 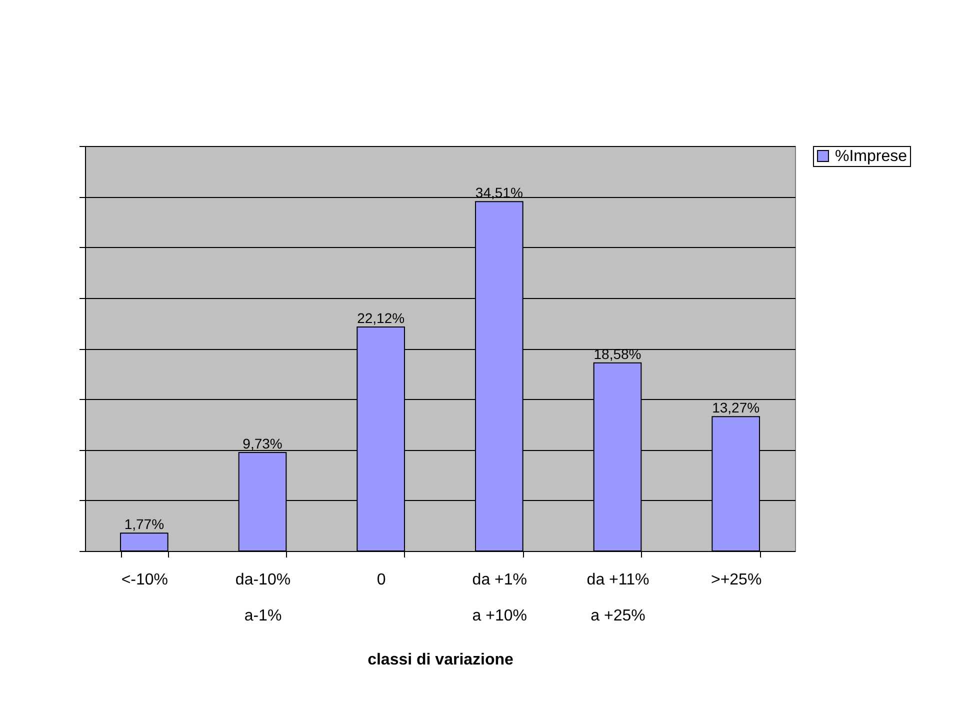 What do you see at coordinates (736, 580) in the screenshot?
I see `x-tick-label: >+25%` at bounding box center [736, 580].